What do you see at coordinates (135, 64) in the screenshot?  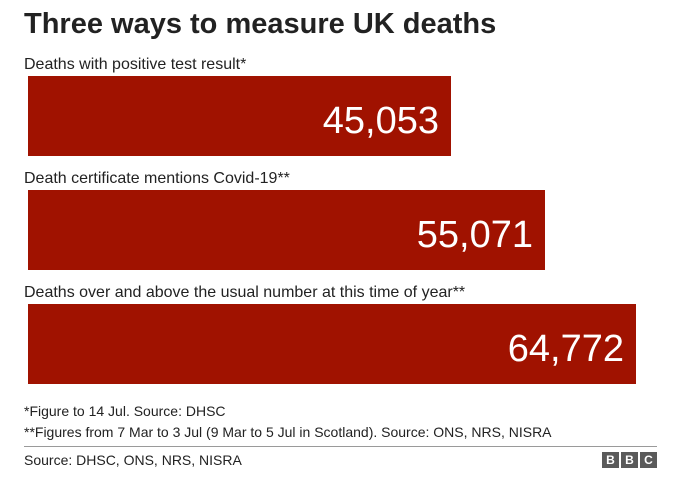 I see `bar-label: Deaths with positive test result*` at bounding box center [135, 64].